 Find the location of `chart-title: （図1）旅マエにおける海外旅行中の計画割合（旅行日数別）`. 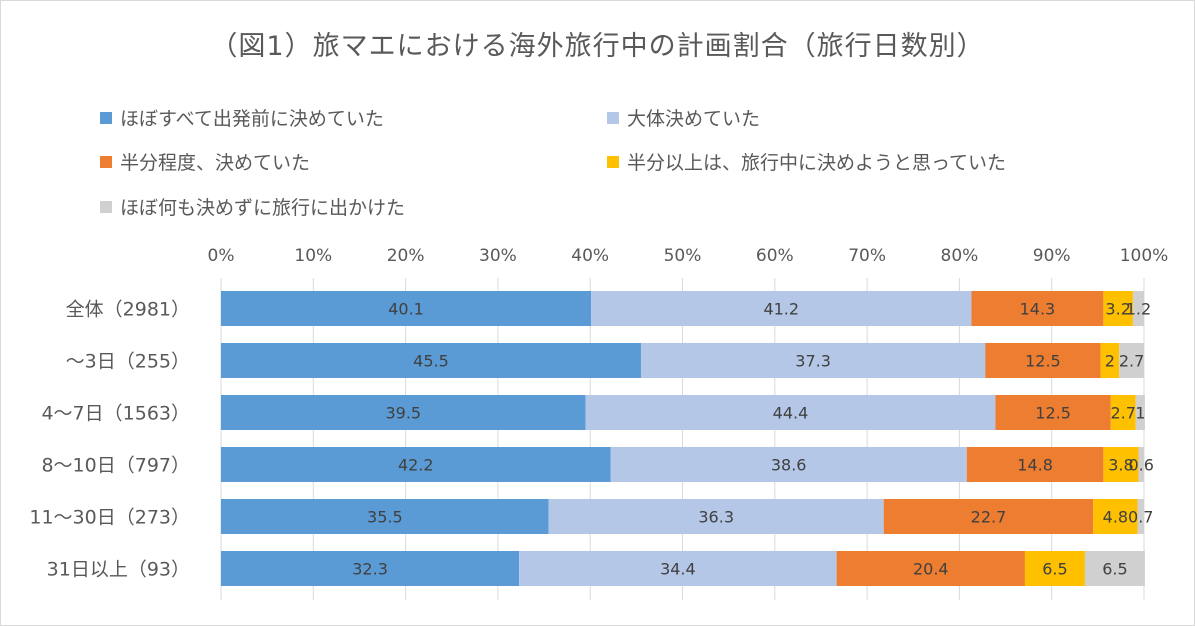

chart-title: （図1）旅マエにおける海外旅行中の計画割合（旅行日数別） is located at coordinates (597, 46).